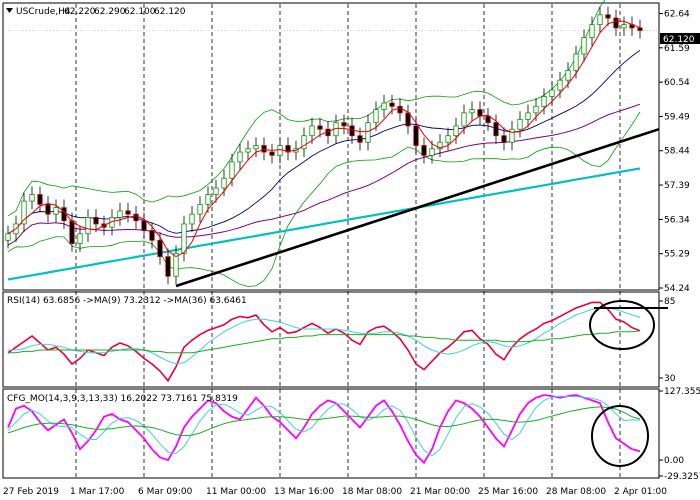 The image size is (700, 500). What do you see at coordinates (304, 492) in the screenshot?
I see `x-tick-label: 13 Mar 16:00` at bounding box center [304, 492].